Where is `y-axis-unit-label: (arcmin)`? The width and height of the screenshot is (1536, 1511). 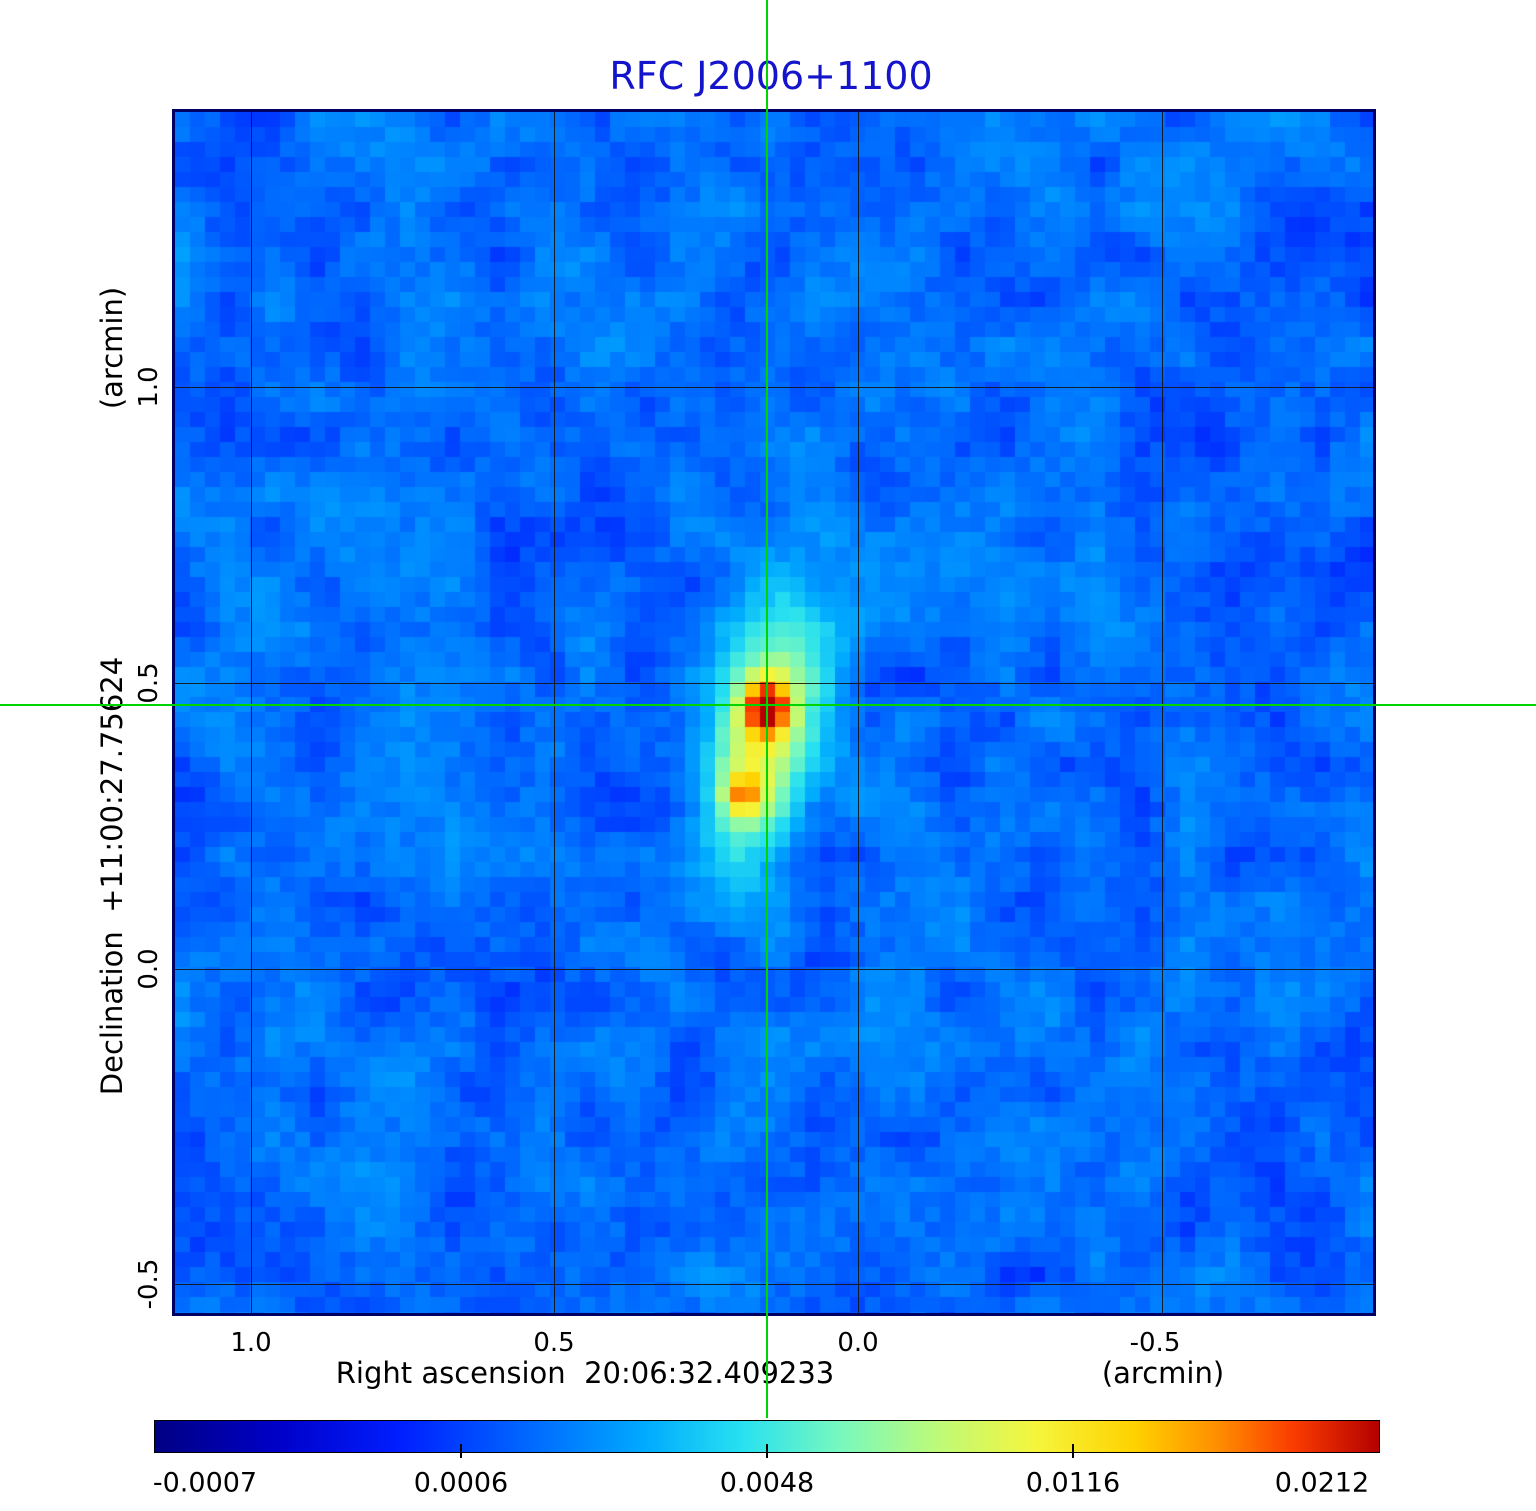
y-axis-unit-label: (arcmin) is located at coordinates (112, 348).